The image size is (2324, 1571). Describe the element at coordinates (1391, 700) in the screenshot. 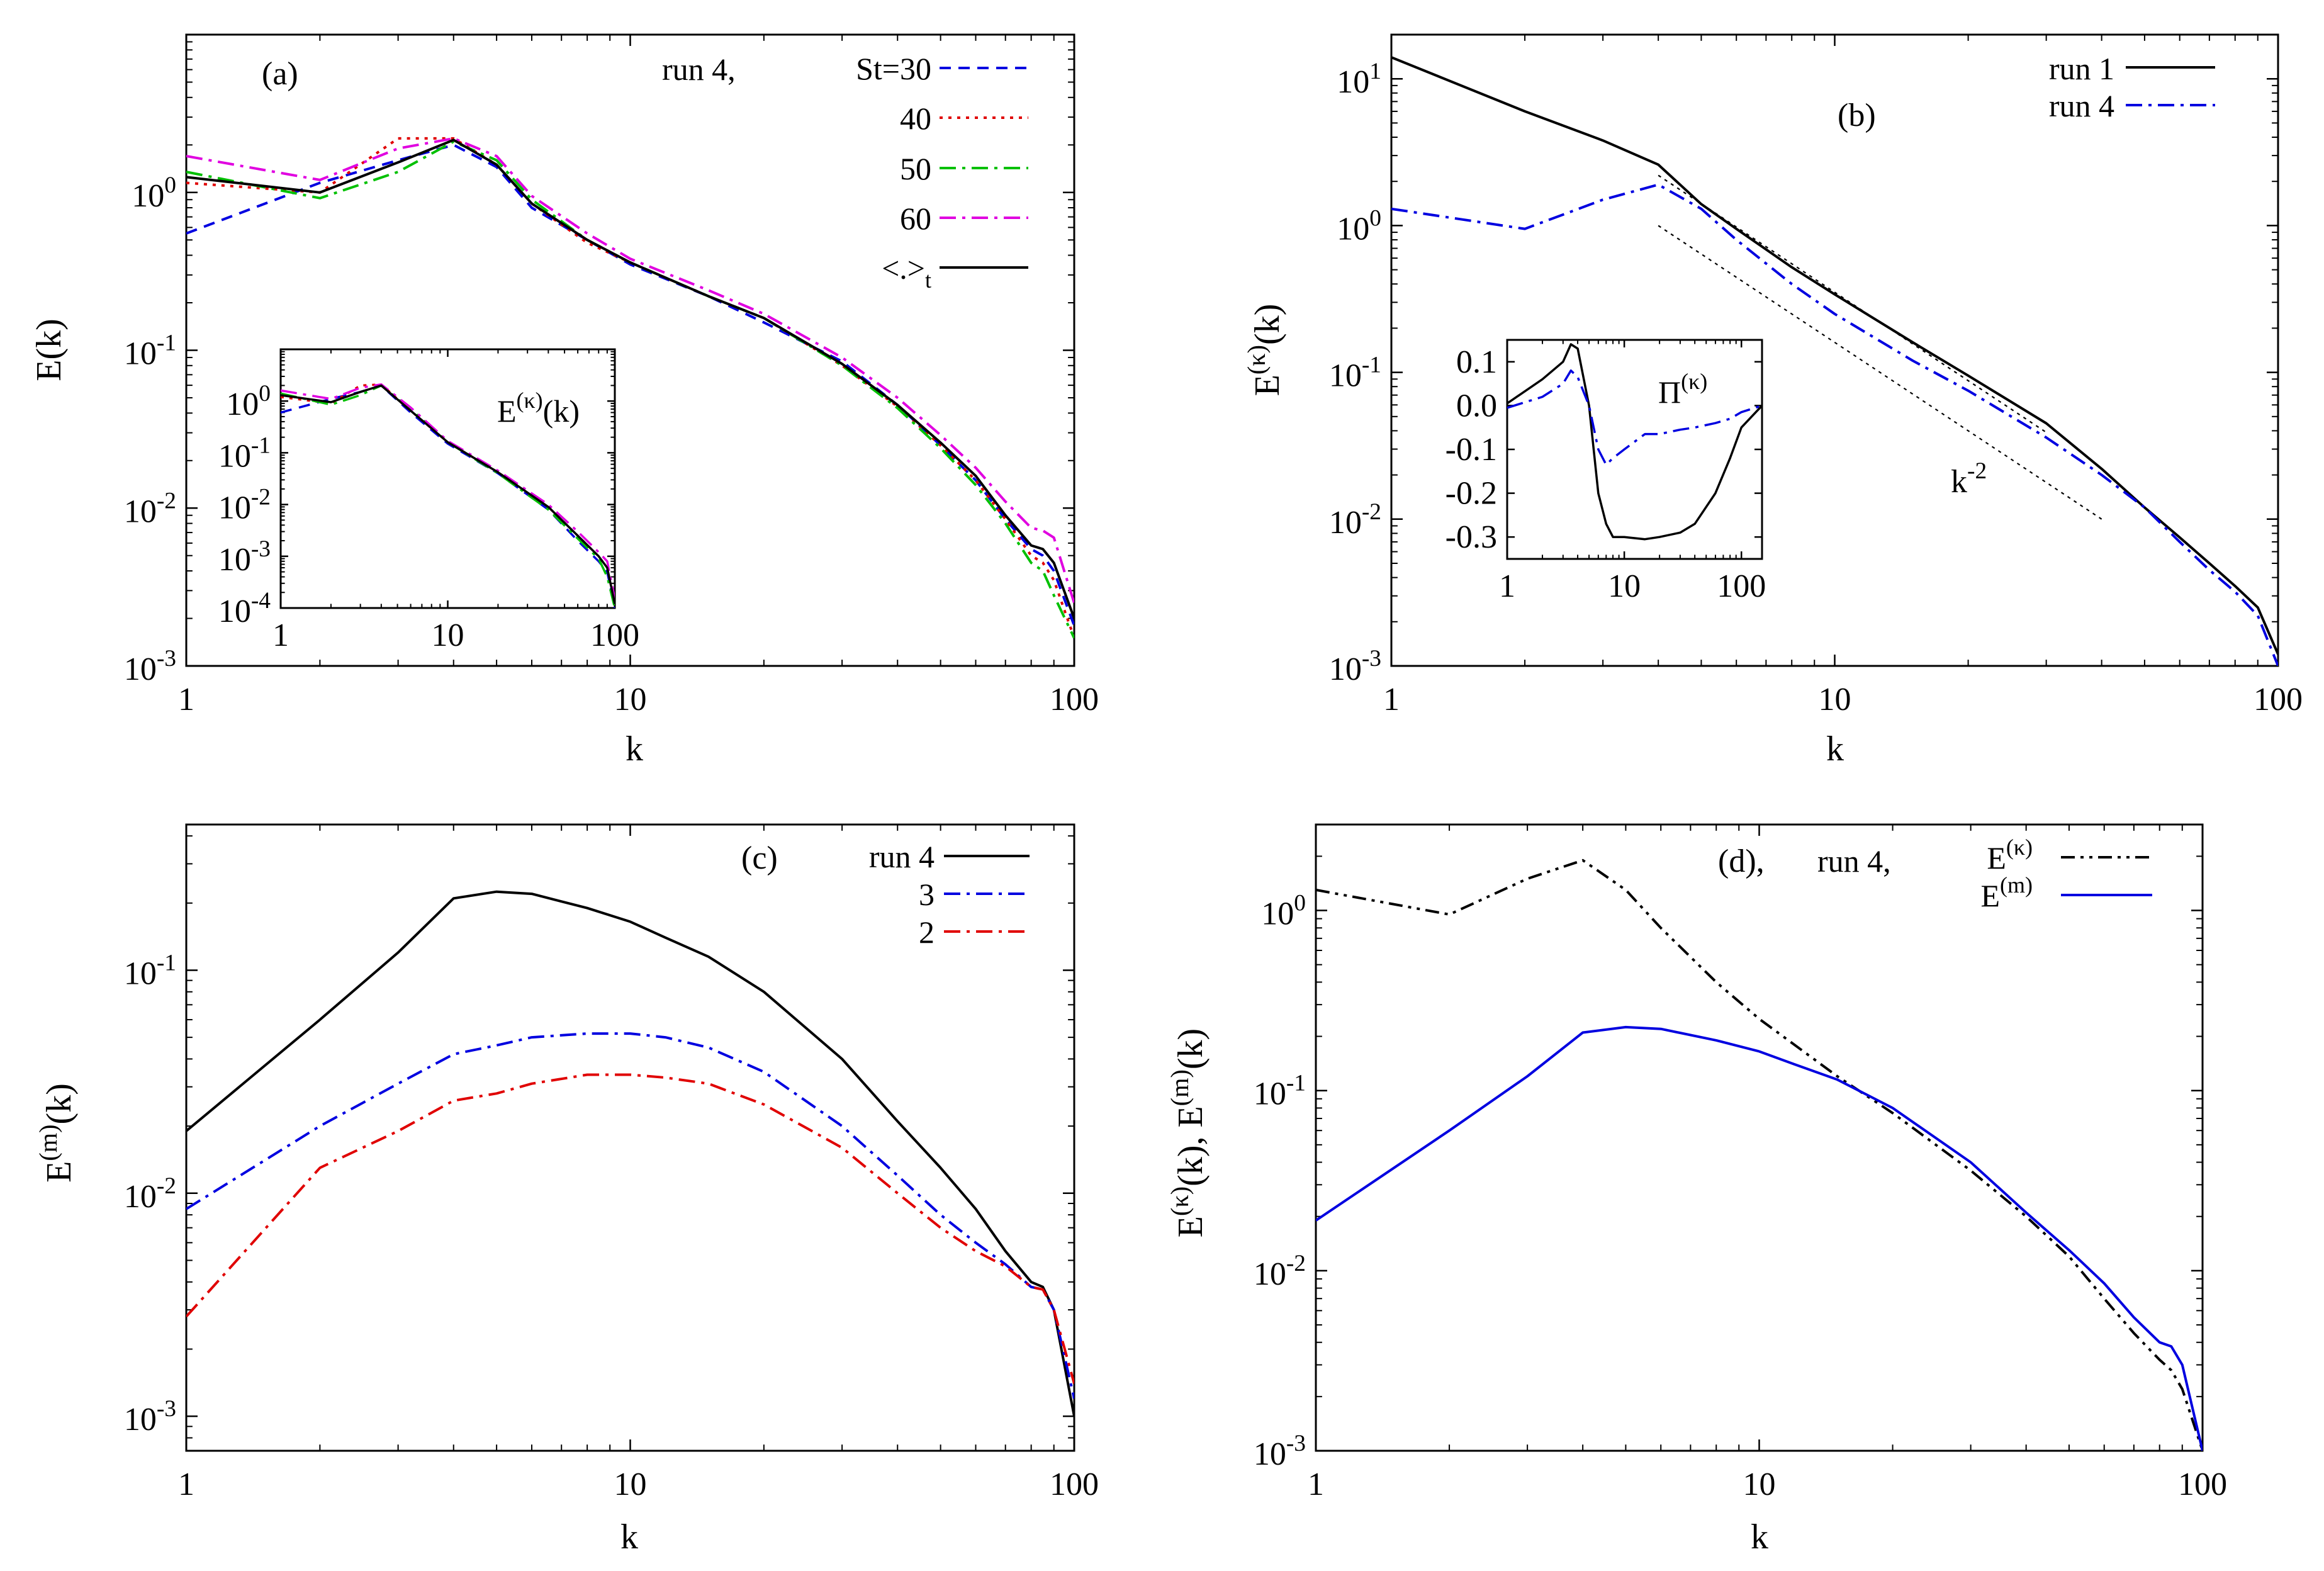

I see `b-xtick-label: 1` at that location.